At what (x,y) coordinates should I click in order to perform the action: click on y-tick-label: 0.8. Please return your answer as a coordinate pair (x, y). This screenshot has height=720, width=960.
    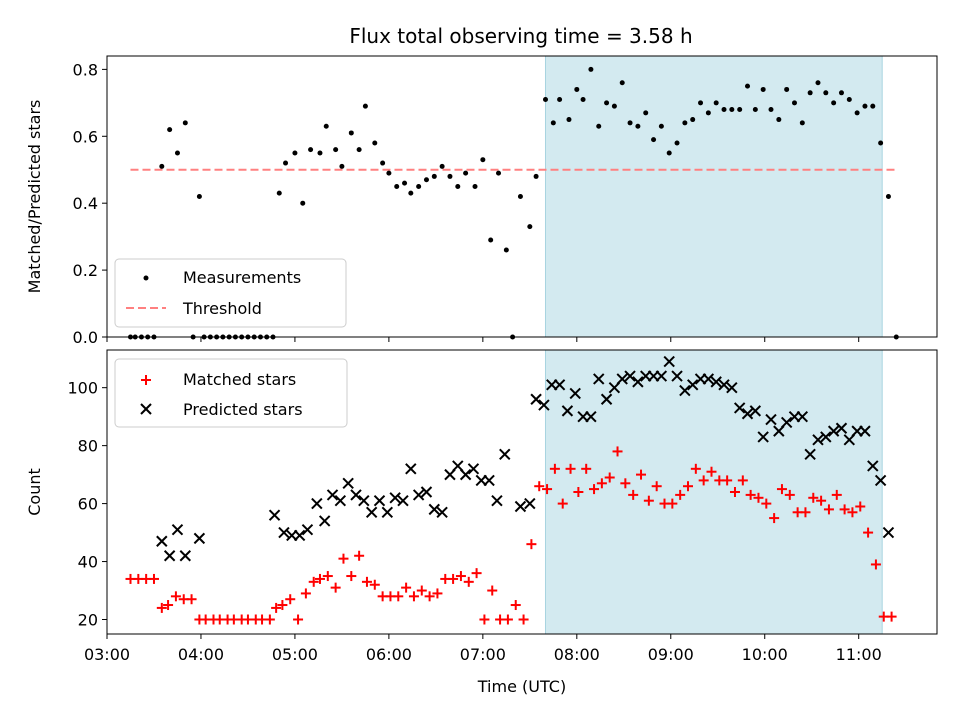
    Looking at the image, I should click on (85, 69).